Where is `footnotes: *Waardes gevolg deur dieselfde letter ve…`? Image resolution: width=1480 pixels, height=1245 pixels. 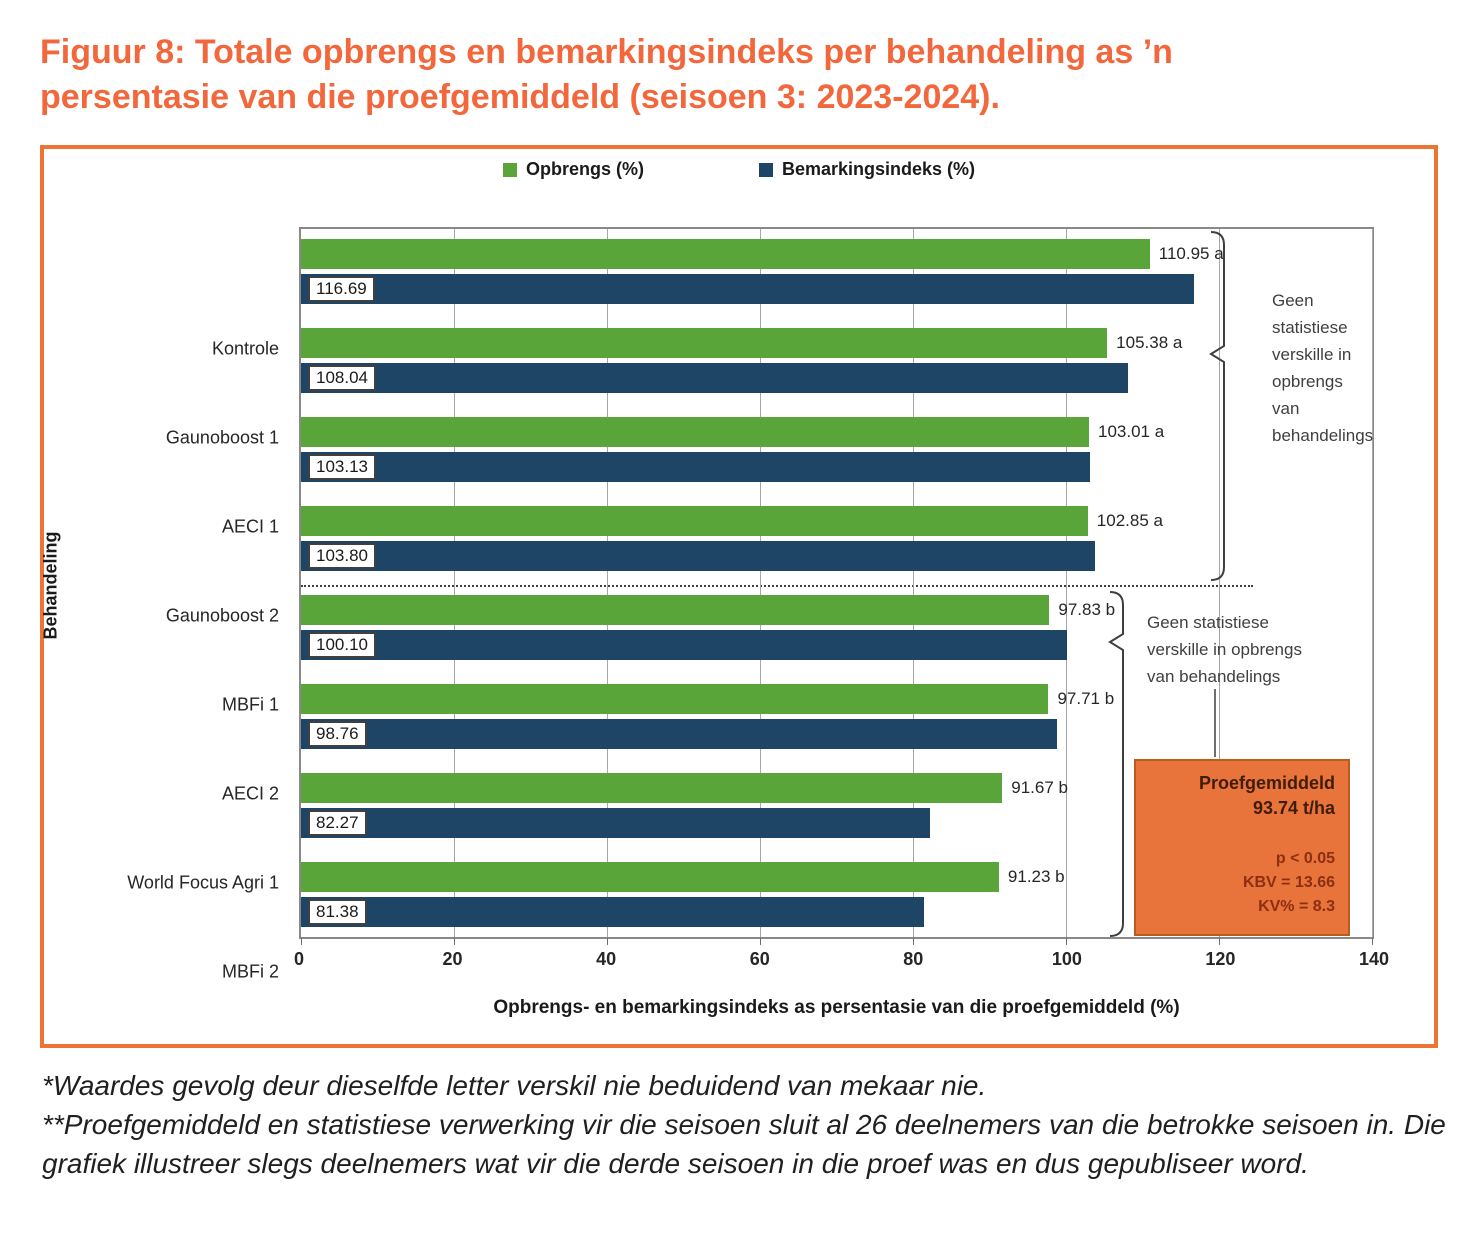
footnotes: *Waardes gevolg deur dieselfde letter ve… is located at coordinates (744, 1124).